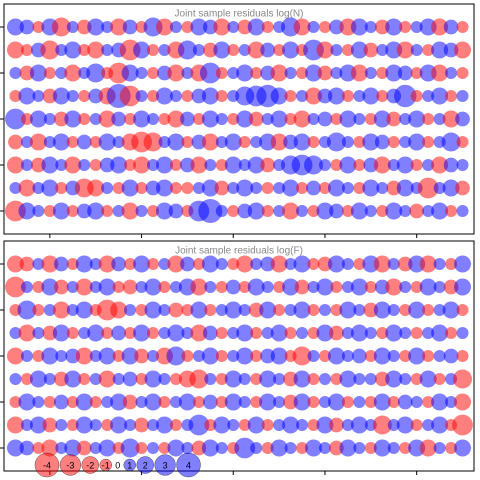 This screenshot has width=480, height=480. What do you see at coordinates (70, 465) in the screenshot?
I see `legend-label: -3` at bounding box center [70, 465].